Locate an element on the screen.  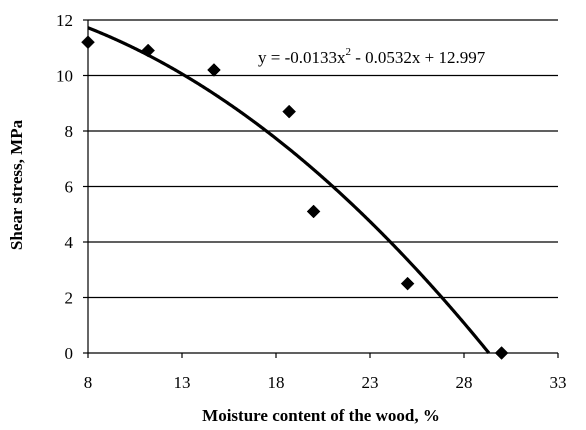
y-tick-label-6: 6 is located at coordinates (69, 187).